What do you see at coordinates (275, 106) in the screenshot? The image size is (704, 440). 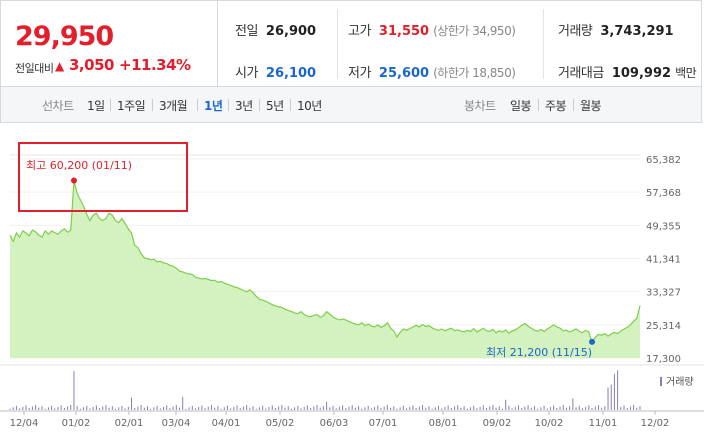 I see `tab-5year: 5년` at bounding box center [275, 106].